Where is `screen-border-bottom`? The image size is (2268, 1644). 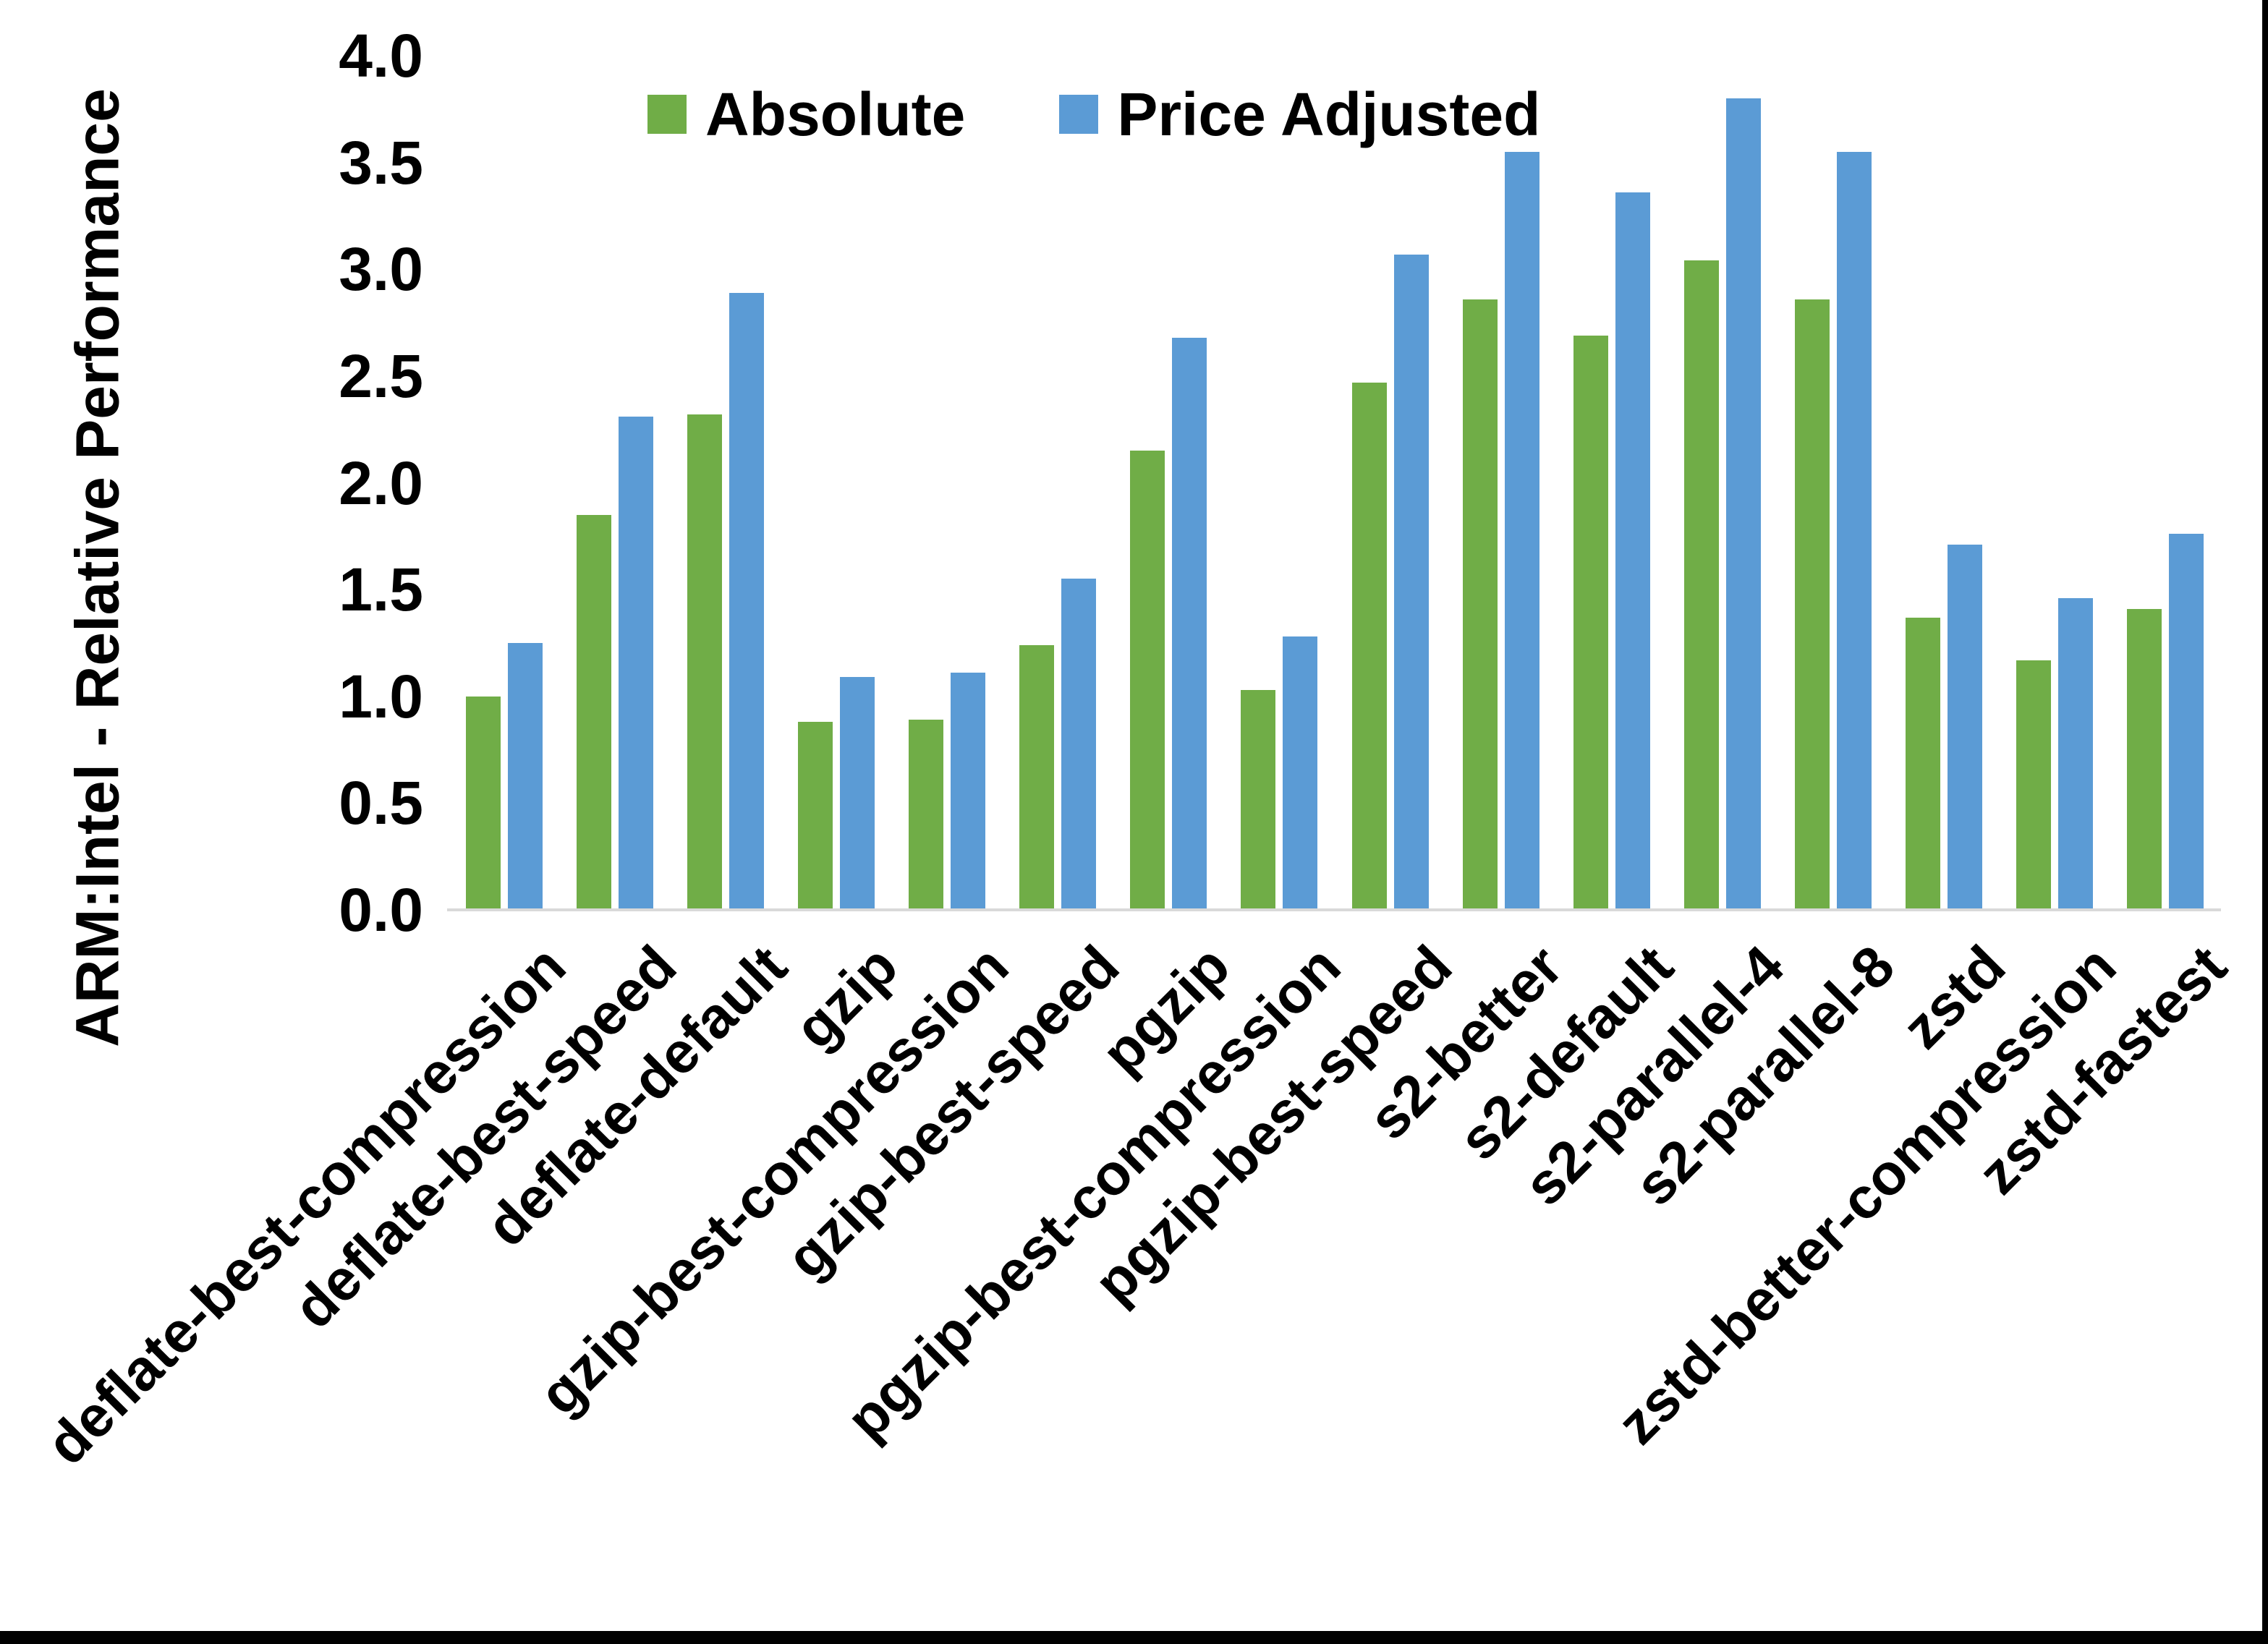 screen-border-bottom is located at coordinates (1134, 1637).